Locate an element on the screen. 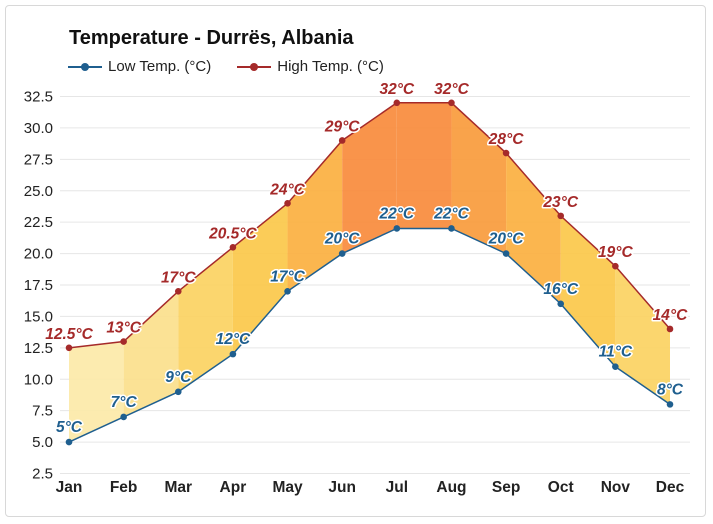  y-tick-label: 17.5 is located at coordinates (38, 285).